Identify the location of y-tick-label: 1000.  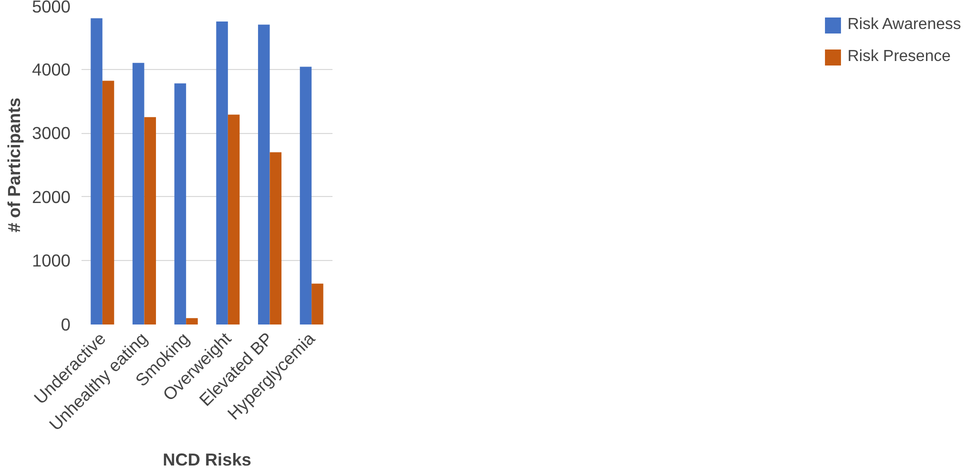
(51, 260).